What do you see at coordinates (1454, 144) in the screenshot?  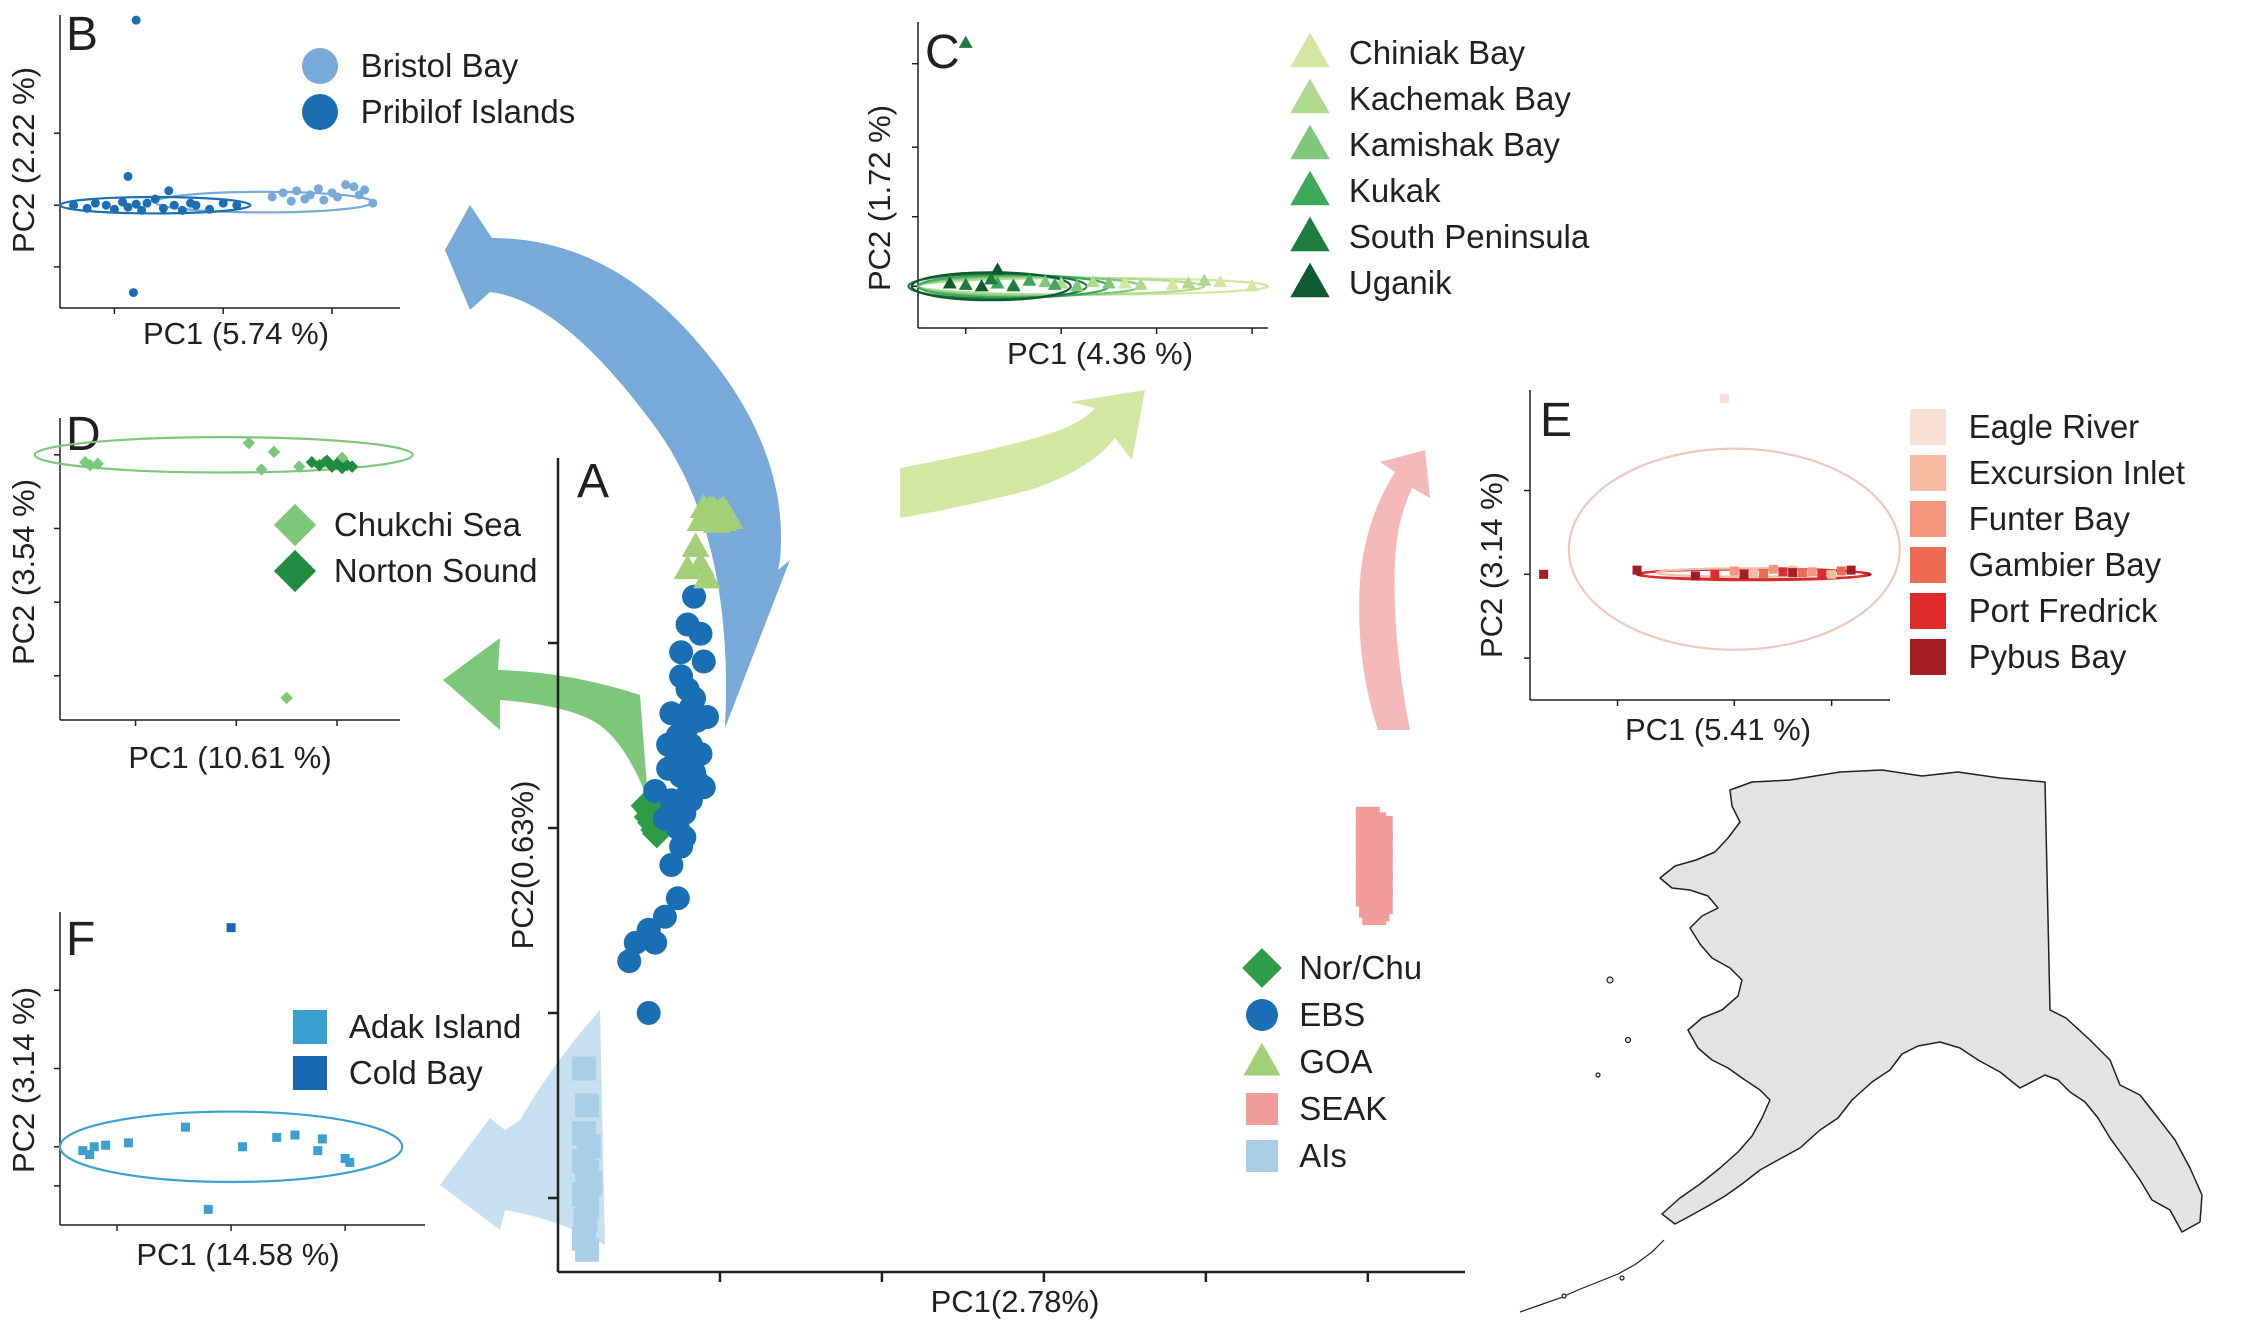 I see `legend-label-kamishak-bay: Kamishak Bay` at bounding box center [1454, 144].